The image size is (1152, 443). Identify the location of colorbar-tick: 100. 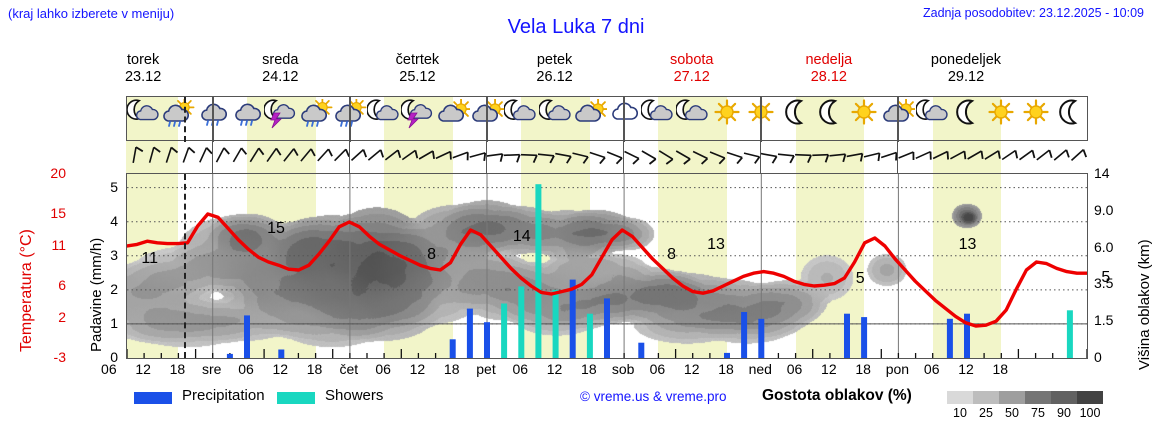
(1090, 413).